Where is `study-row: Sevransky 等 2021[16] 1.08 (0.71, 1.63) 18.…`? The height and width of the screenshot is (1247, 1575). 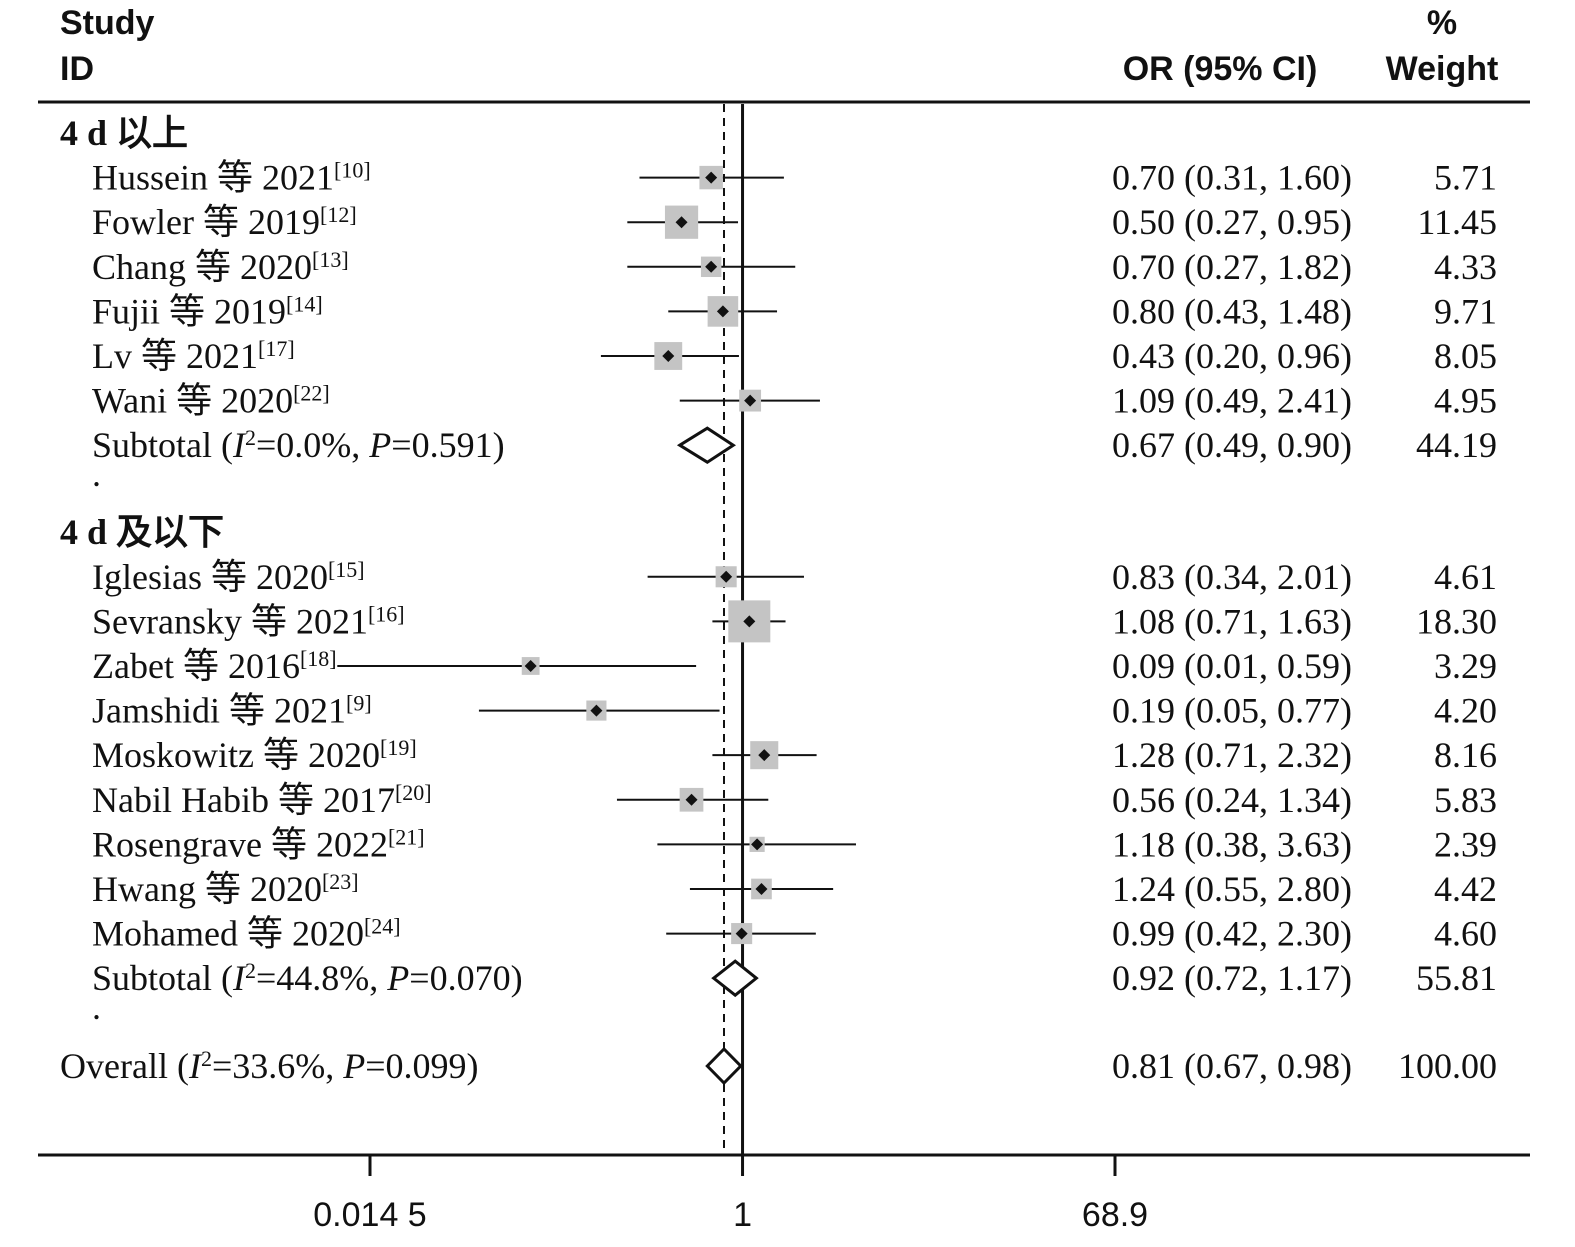 study-row: Sevransky 等 2021[16] 1.08 (0.71, 1.63) 18.… is located at coordinates (794, 621).